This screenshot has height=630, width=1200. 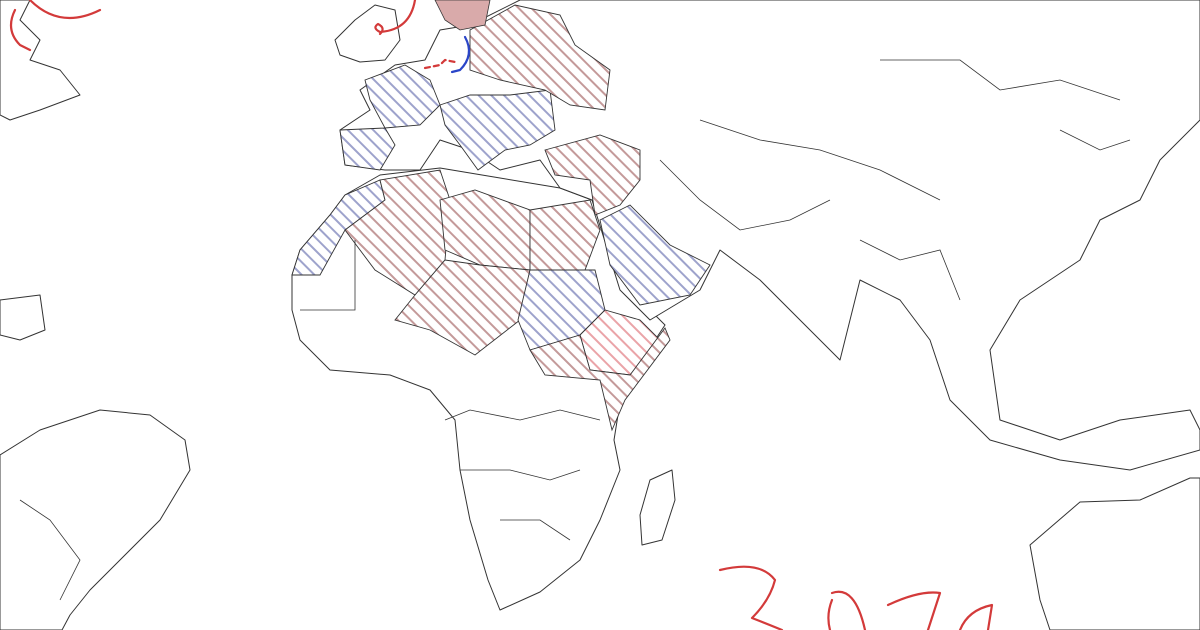 I want to click on blue-ink-stroke, so click(x=460, y=54).